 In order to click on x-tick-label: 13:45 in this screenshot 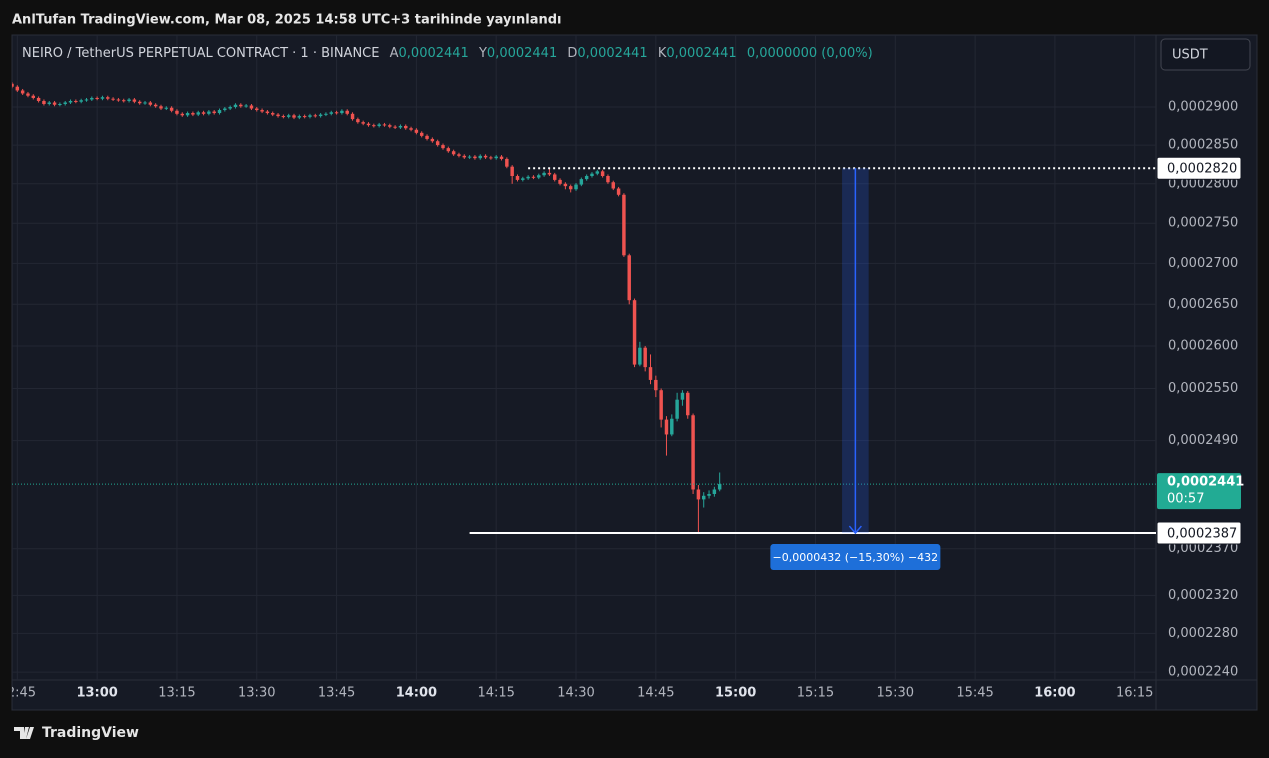, I will do `click(336, 693)`.